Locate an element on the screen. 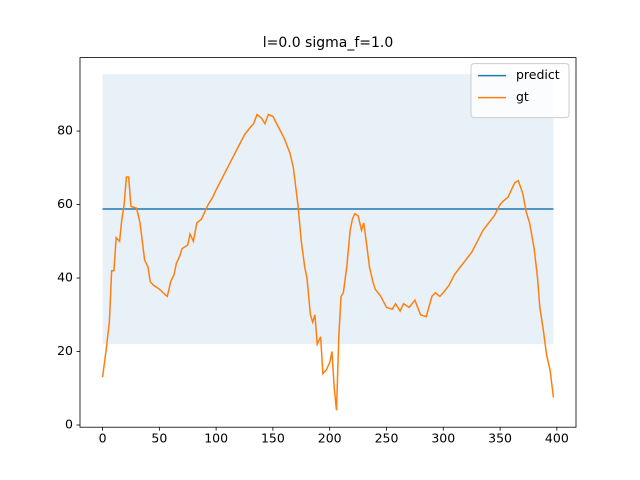 The width and height of the screenshot is (640, 480). x-tick-label: 0 is located at coordinates (103, 438).